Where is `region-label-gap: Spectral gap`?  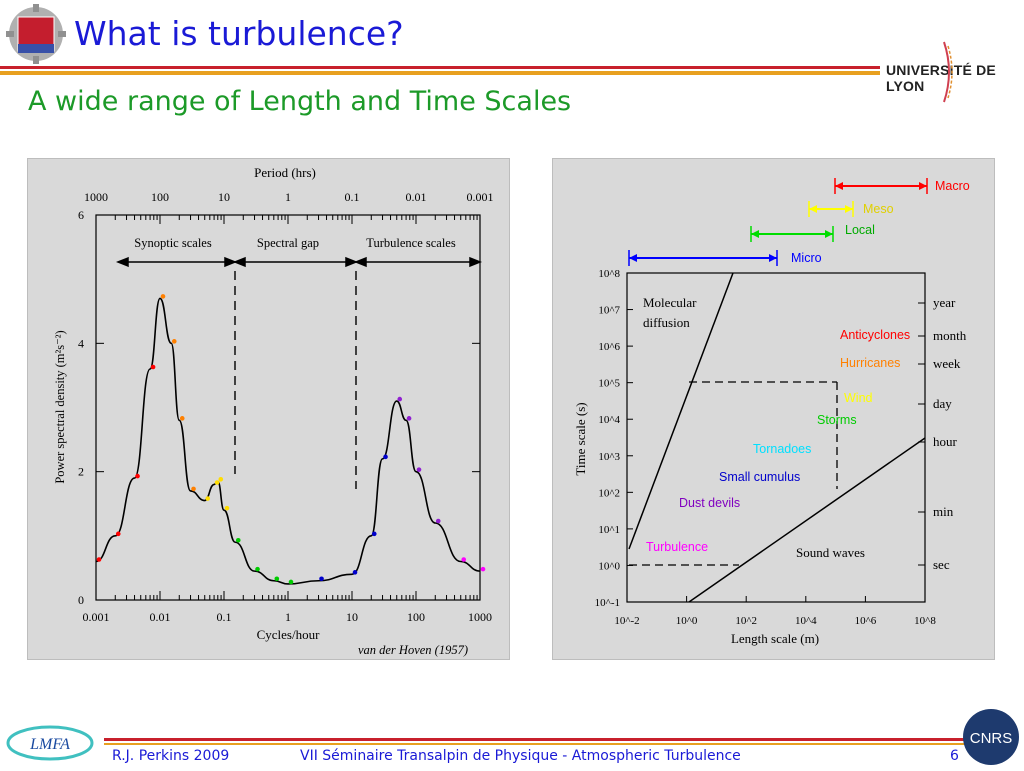
region-label-gap: Spectral gap is located at coordinates (288, 243).